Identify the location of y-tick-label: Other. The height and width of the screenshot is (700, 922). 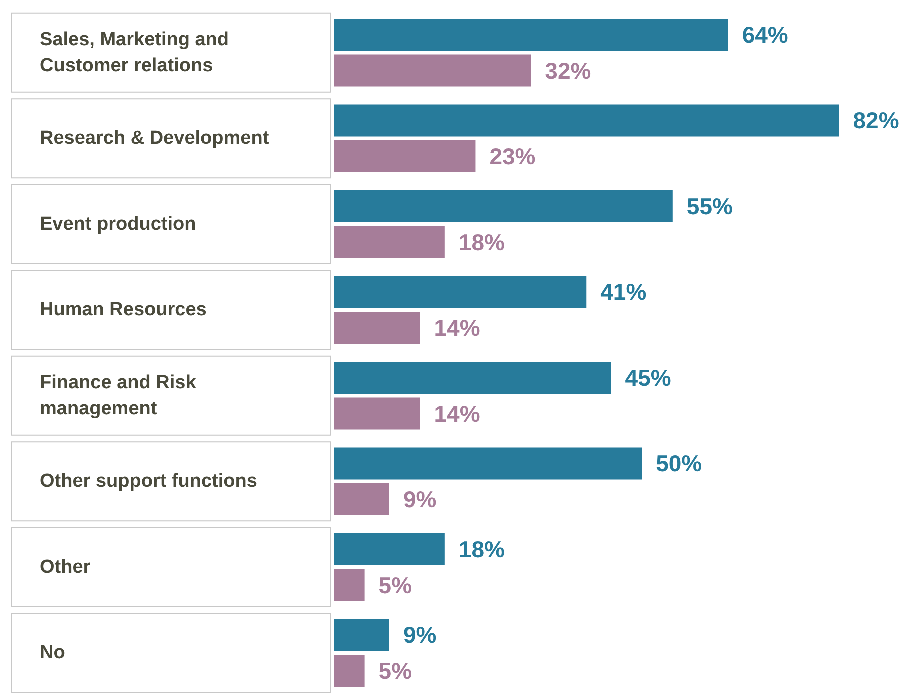
(66, 567).